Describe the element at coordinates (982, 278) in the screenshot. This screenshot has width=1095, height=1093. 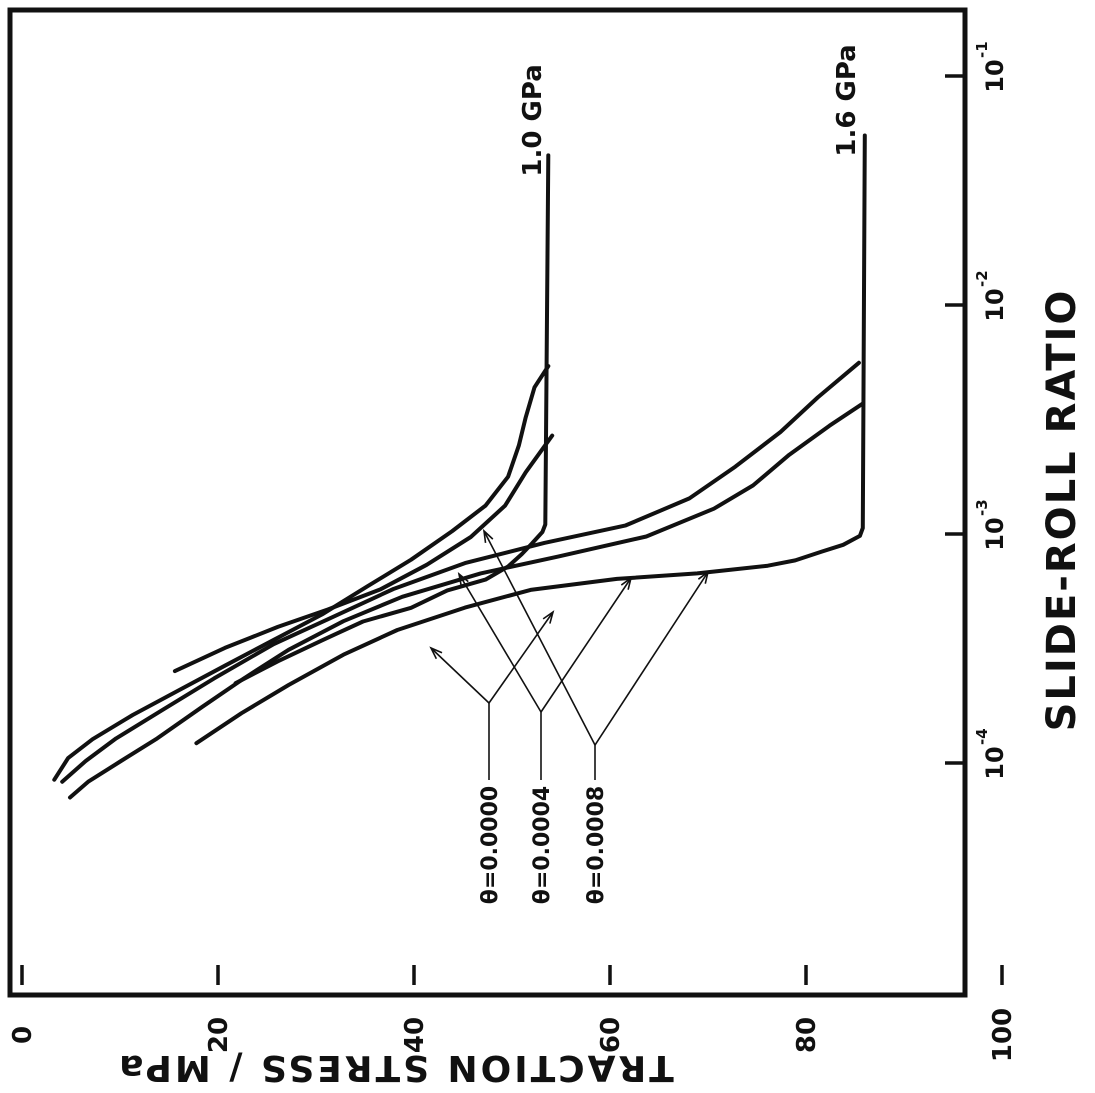
I see `x-tick-exponent: -2` at that location.